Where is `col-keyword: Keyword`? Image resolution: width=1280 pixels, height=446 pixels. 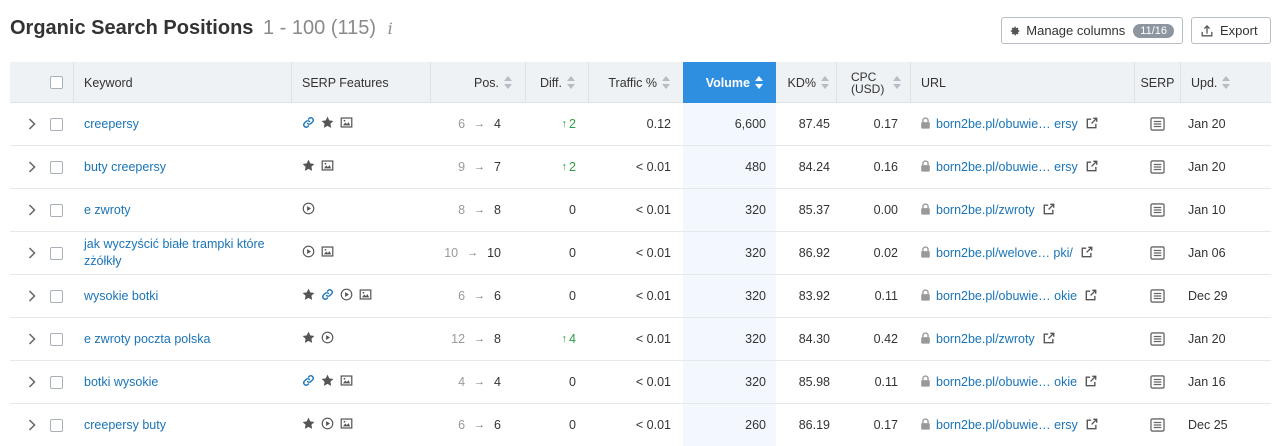
col-keyword: Keyword is located at coordinates (182, 82).